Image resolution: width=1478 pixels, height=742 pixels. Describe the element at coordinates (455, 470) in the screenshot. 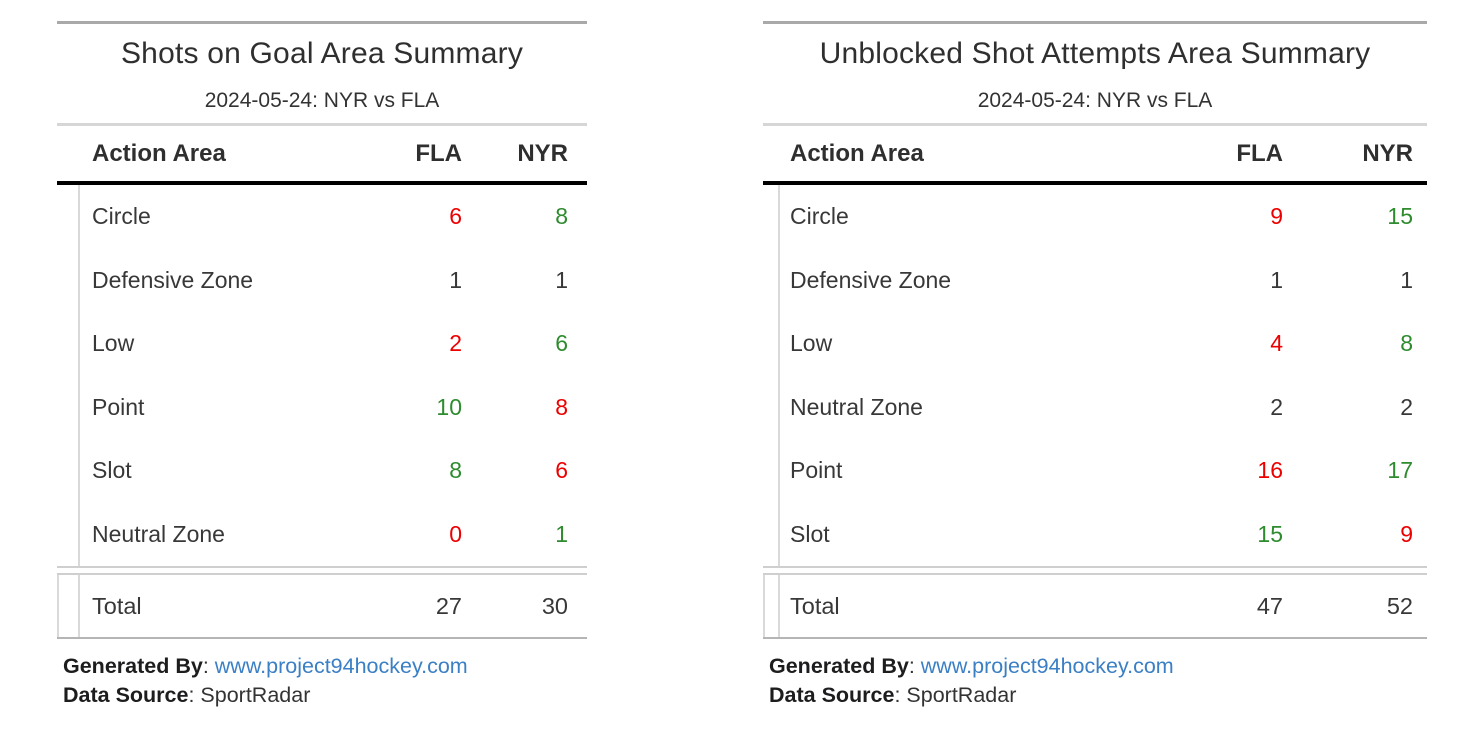

I see `fla-value: 8` at that location.